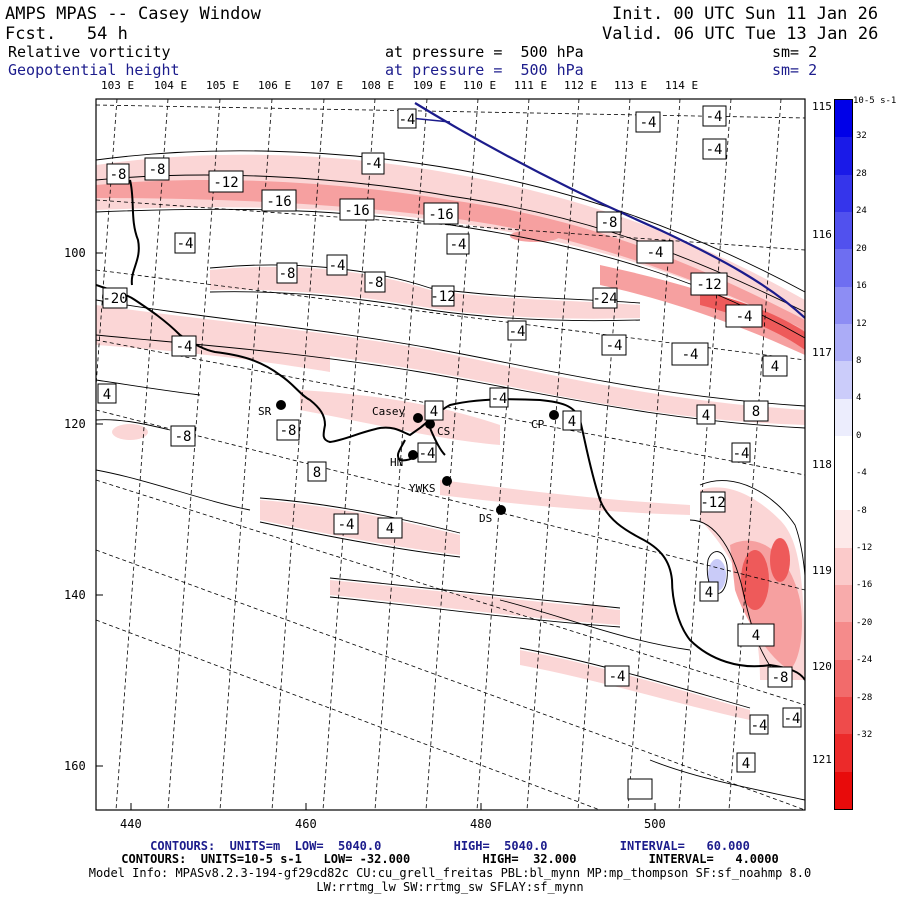 This screenshot has height=900, width=900. I want to click on station-labels: SR Casey CS HN YWKS DS CP, so click(401, 465).